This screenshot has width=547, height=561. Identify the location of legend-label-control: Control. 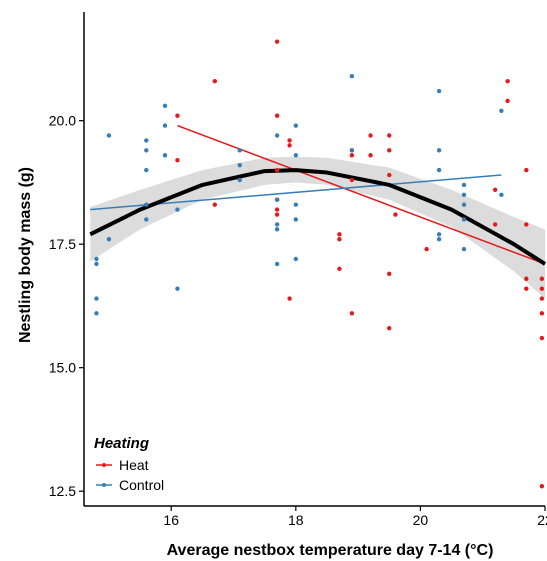
(141, 485).